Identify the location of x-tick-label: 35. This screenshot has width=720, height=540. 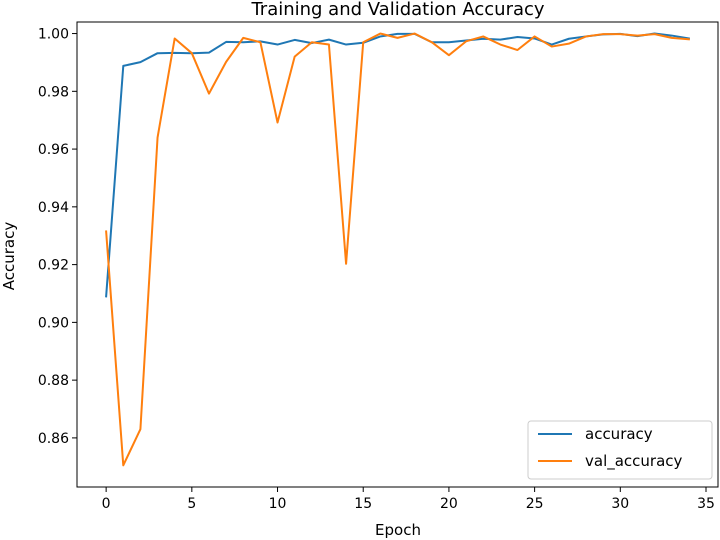
(706, 504).